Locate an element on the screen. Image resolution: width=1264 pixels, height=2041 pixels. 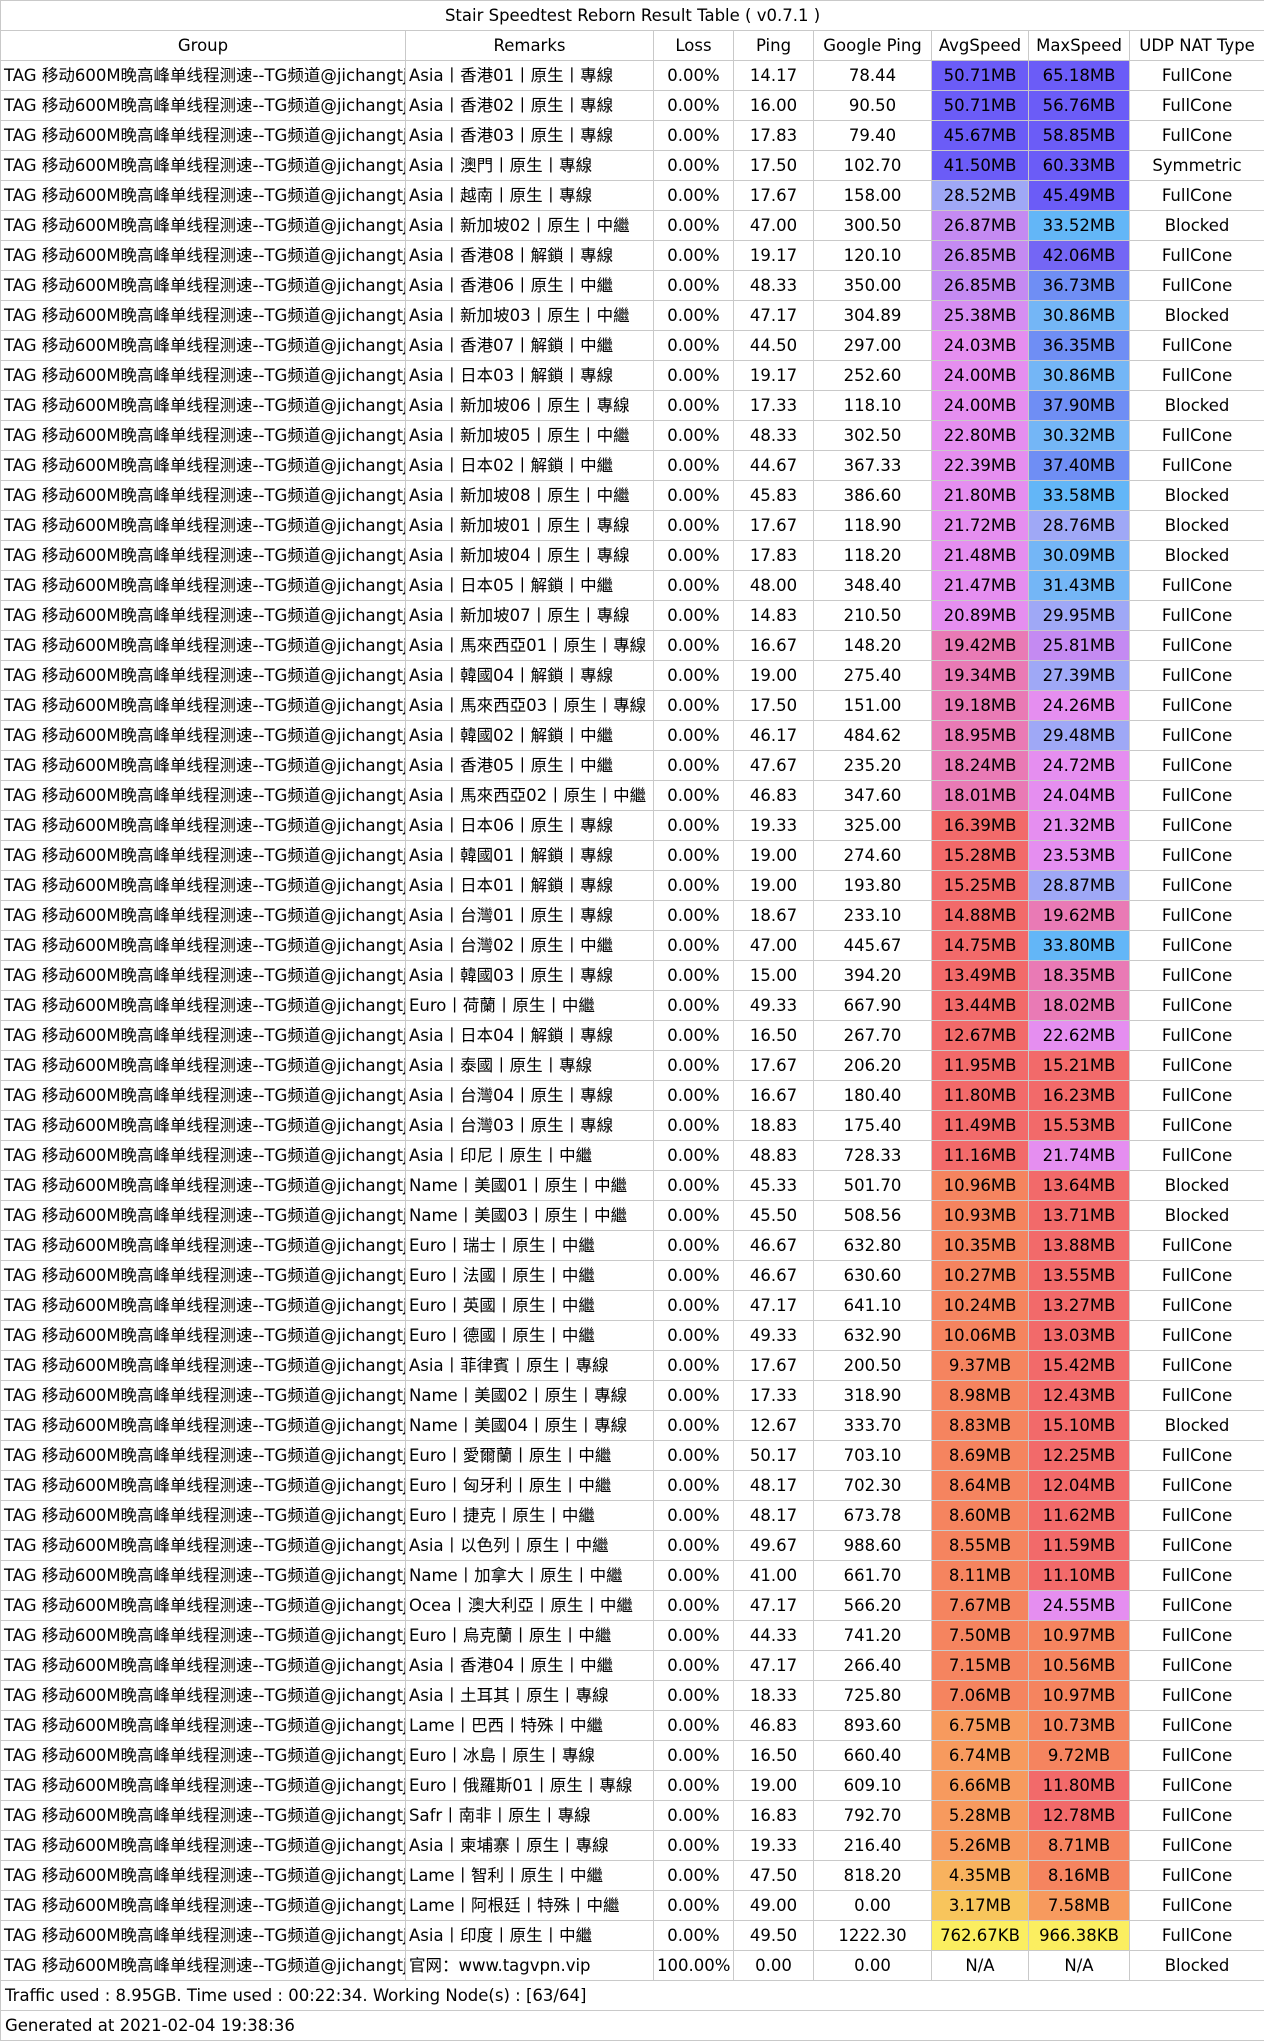
cell-max-speed: 19.62MB is located at coordinates (1079, 916).